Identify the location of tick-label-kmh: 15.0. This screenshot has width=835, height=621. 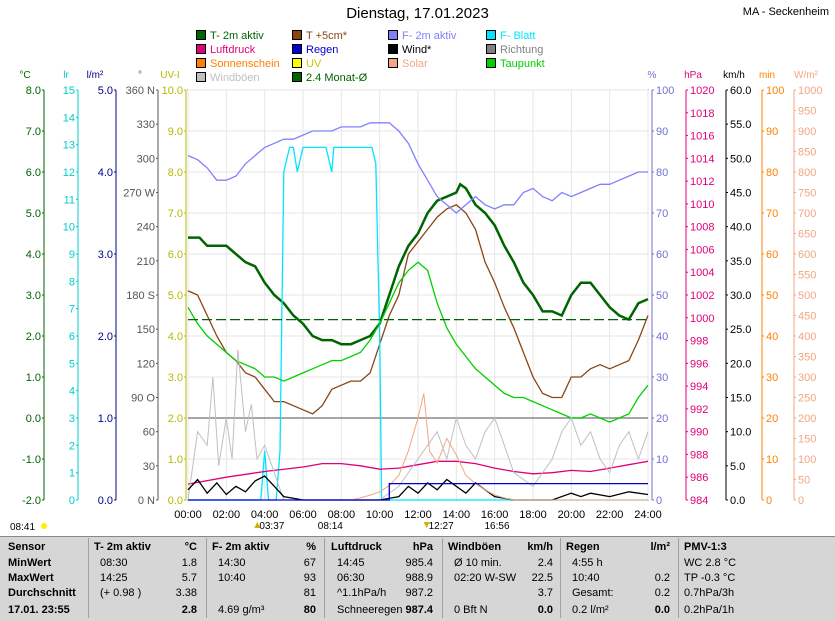
(740, 399).